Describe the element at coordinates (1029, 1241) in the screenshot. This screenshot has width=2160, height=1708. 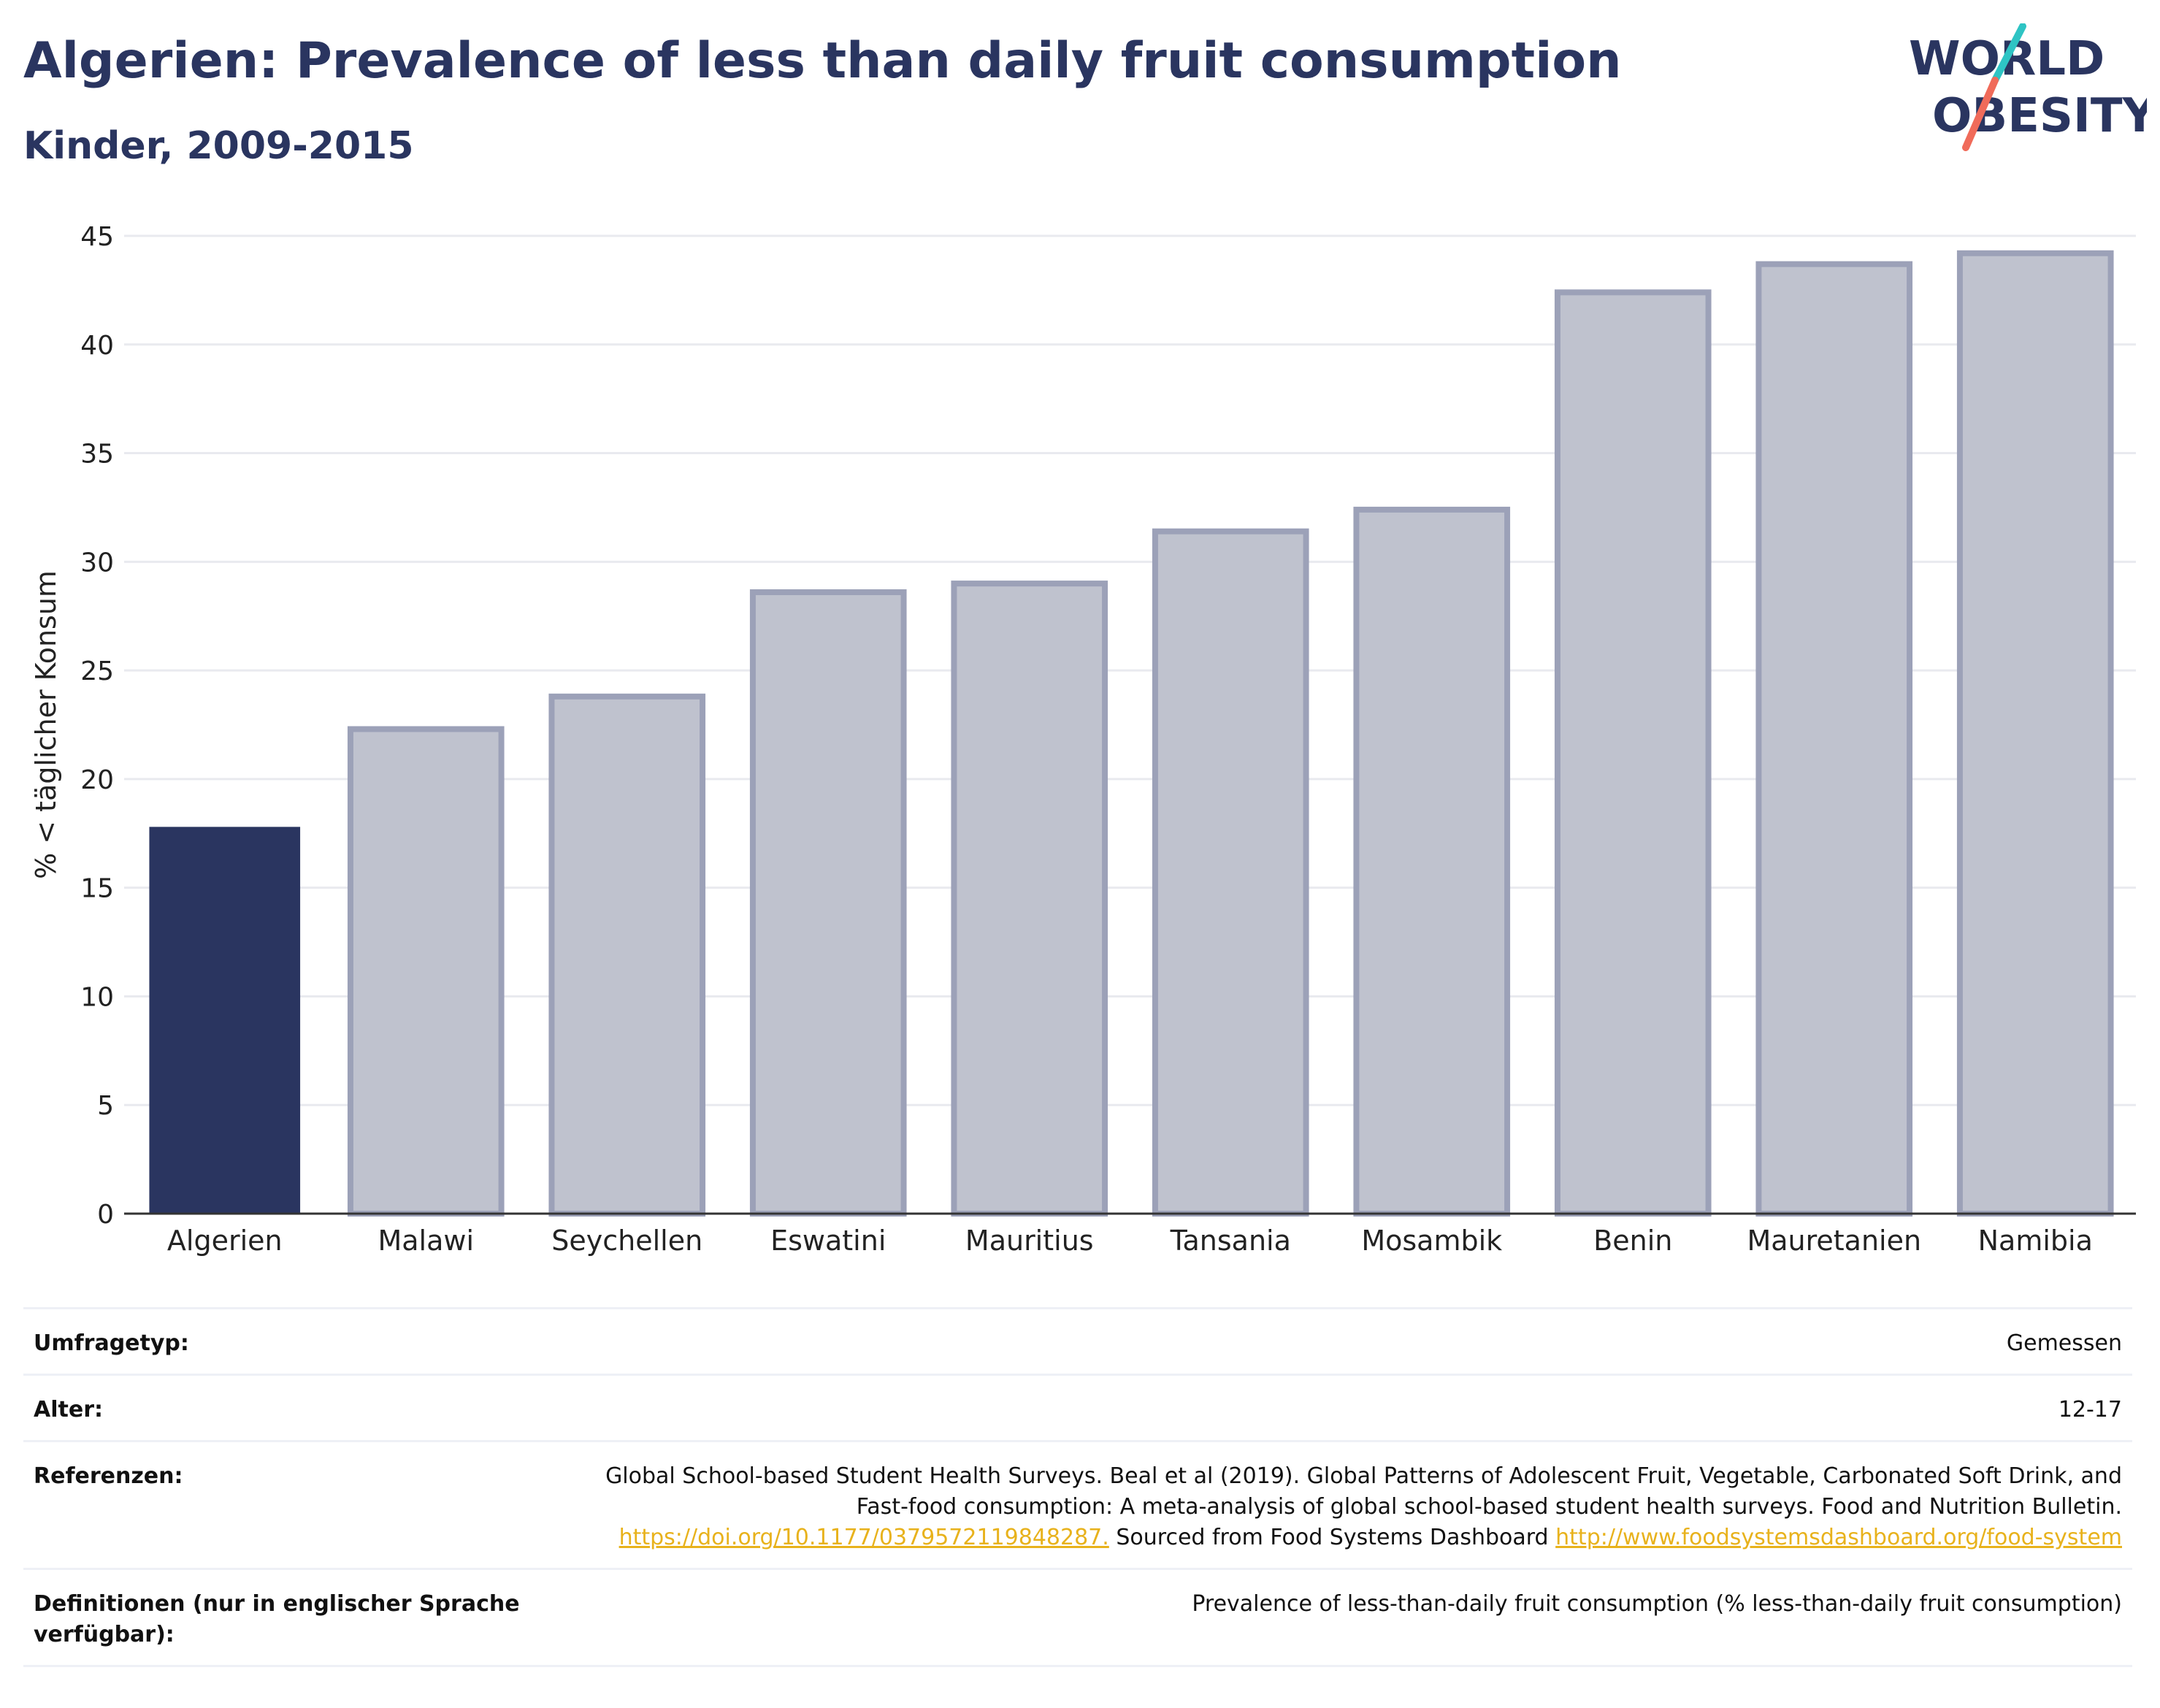
I see `x-tick-label: Mauritius` at that location.